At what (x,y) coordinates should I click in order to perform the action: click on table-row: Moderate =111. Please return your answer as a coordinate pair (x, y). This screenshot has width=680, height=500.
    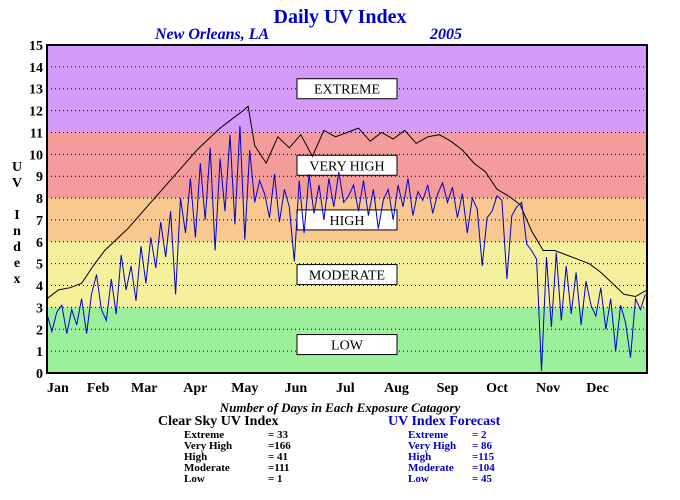
    Looking at the image, I should click on (237, 468).